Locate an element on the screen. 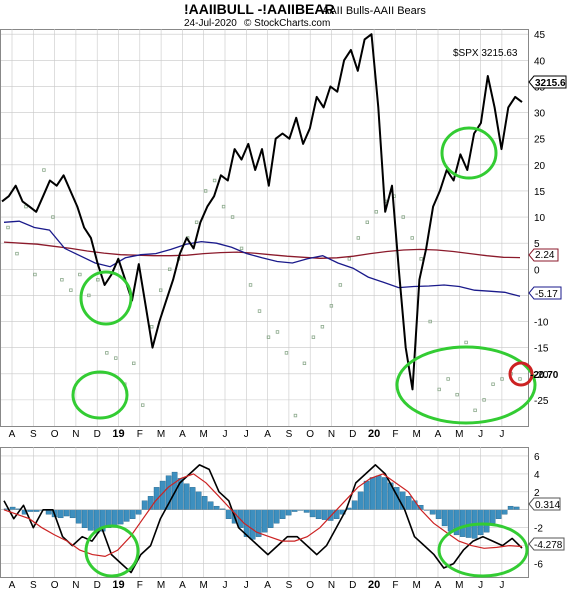  y-tick-label: 6 is located at coordinates (537, 457).